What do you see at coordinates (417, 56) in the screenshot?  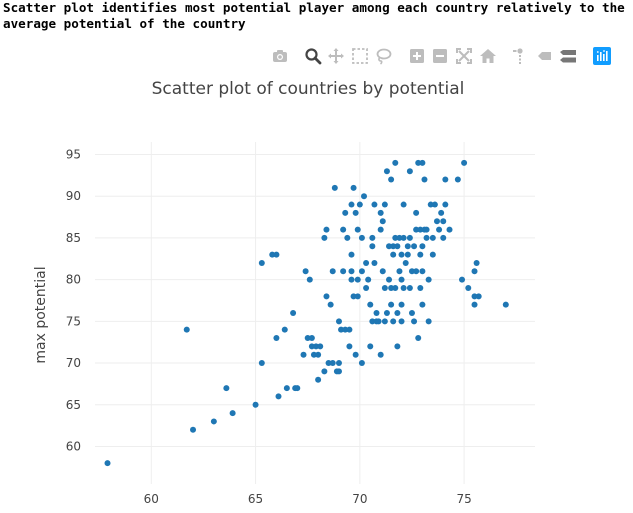 I see `zoom-in-icon` at bounding box center [417, 56].